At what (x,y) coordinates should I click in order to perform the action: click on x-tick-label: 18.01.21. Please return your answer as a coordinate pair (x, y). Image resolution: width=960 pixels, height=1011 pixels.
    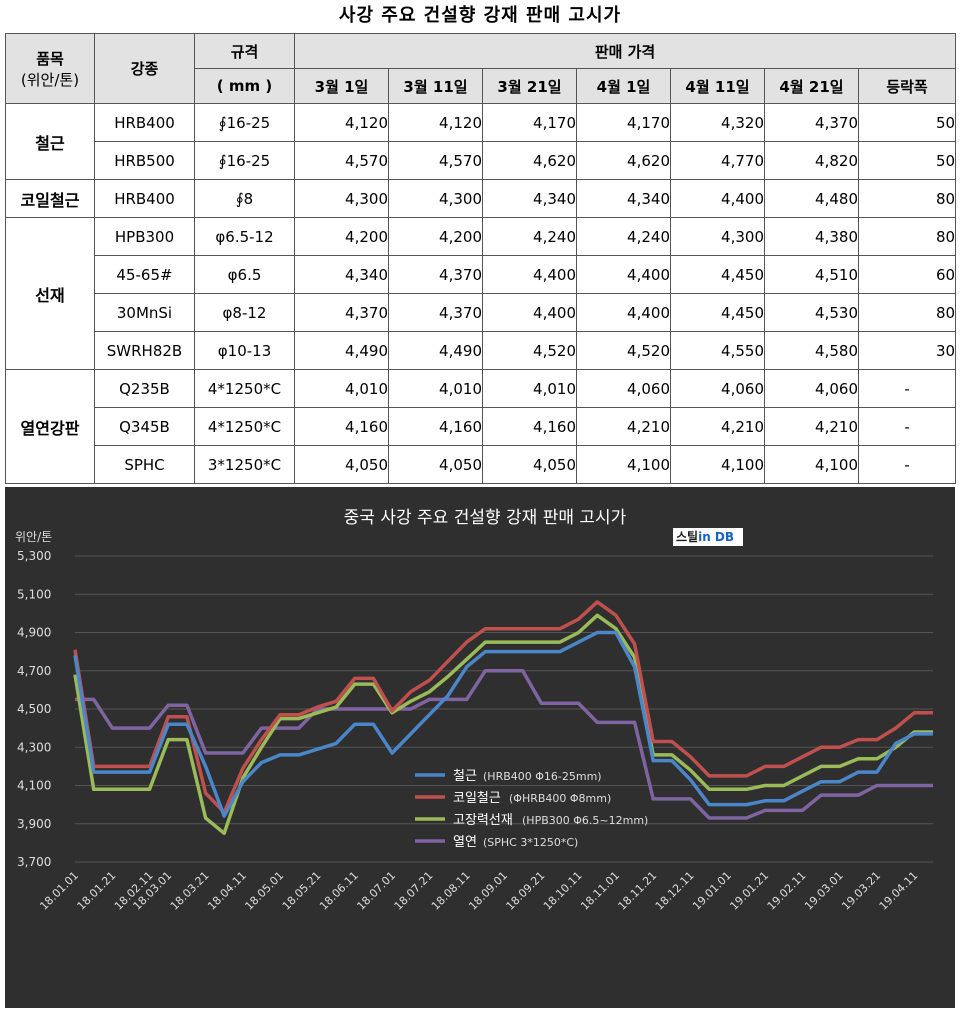
    Looking at the image, I should click on (97, 891).